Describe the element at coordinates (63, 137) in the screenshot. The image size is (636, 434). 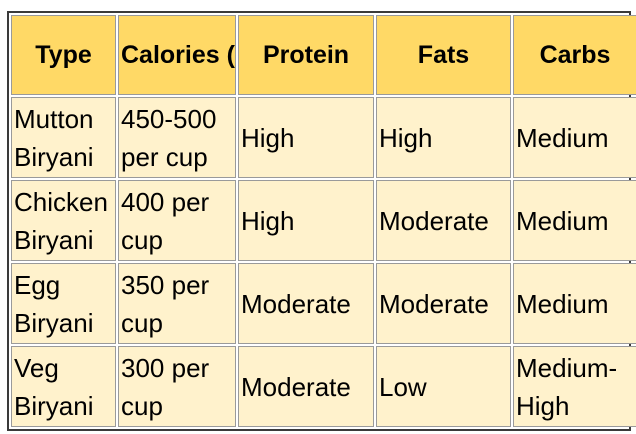
I see `cell-type: Mutton Biryani` at that location.